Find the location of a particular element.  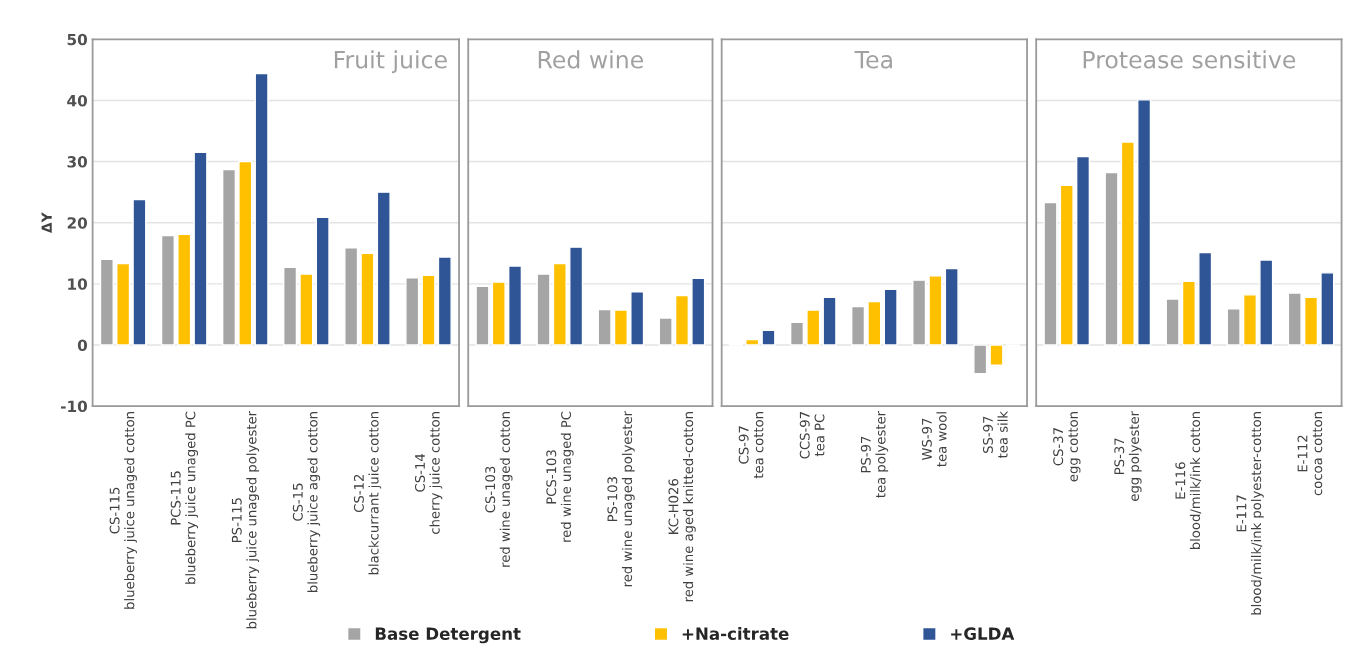

x-tick-label: E-112 cocoa cotton is located at coordinates (1310, 454).